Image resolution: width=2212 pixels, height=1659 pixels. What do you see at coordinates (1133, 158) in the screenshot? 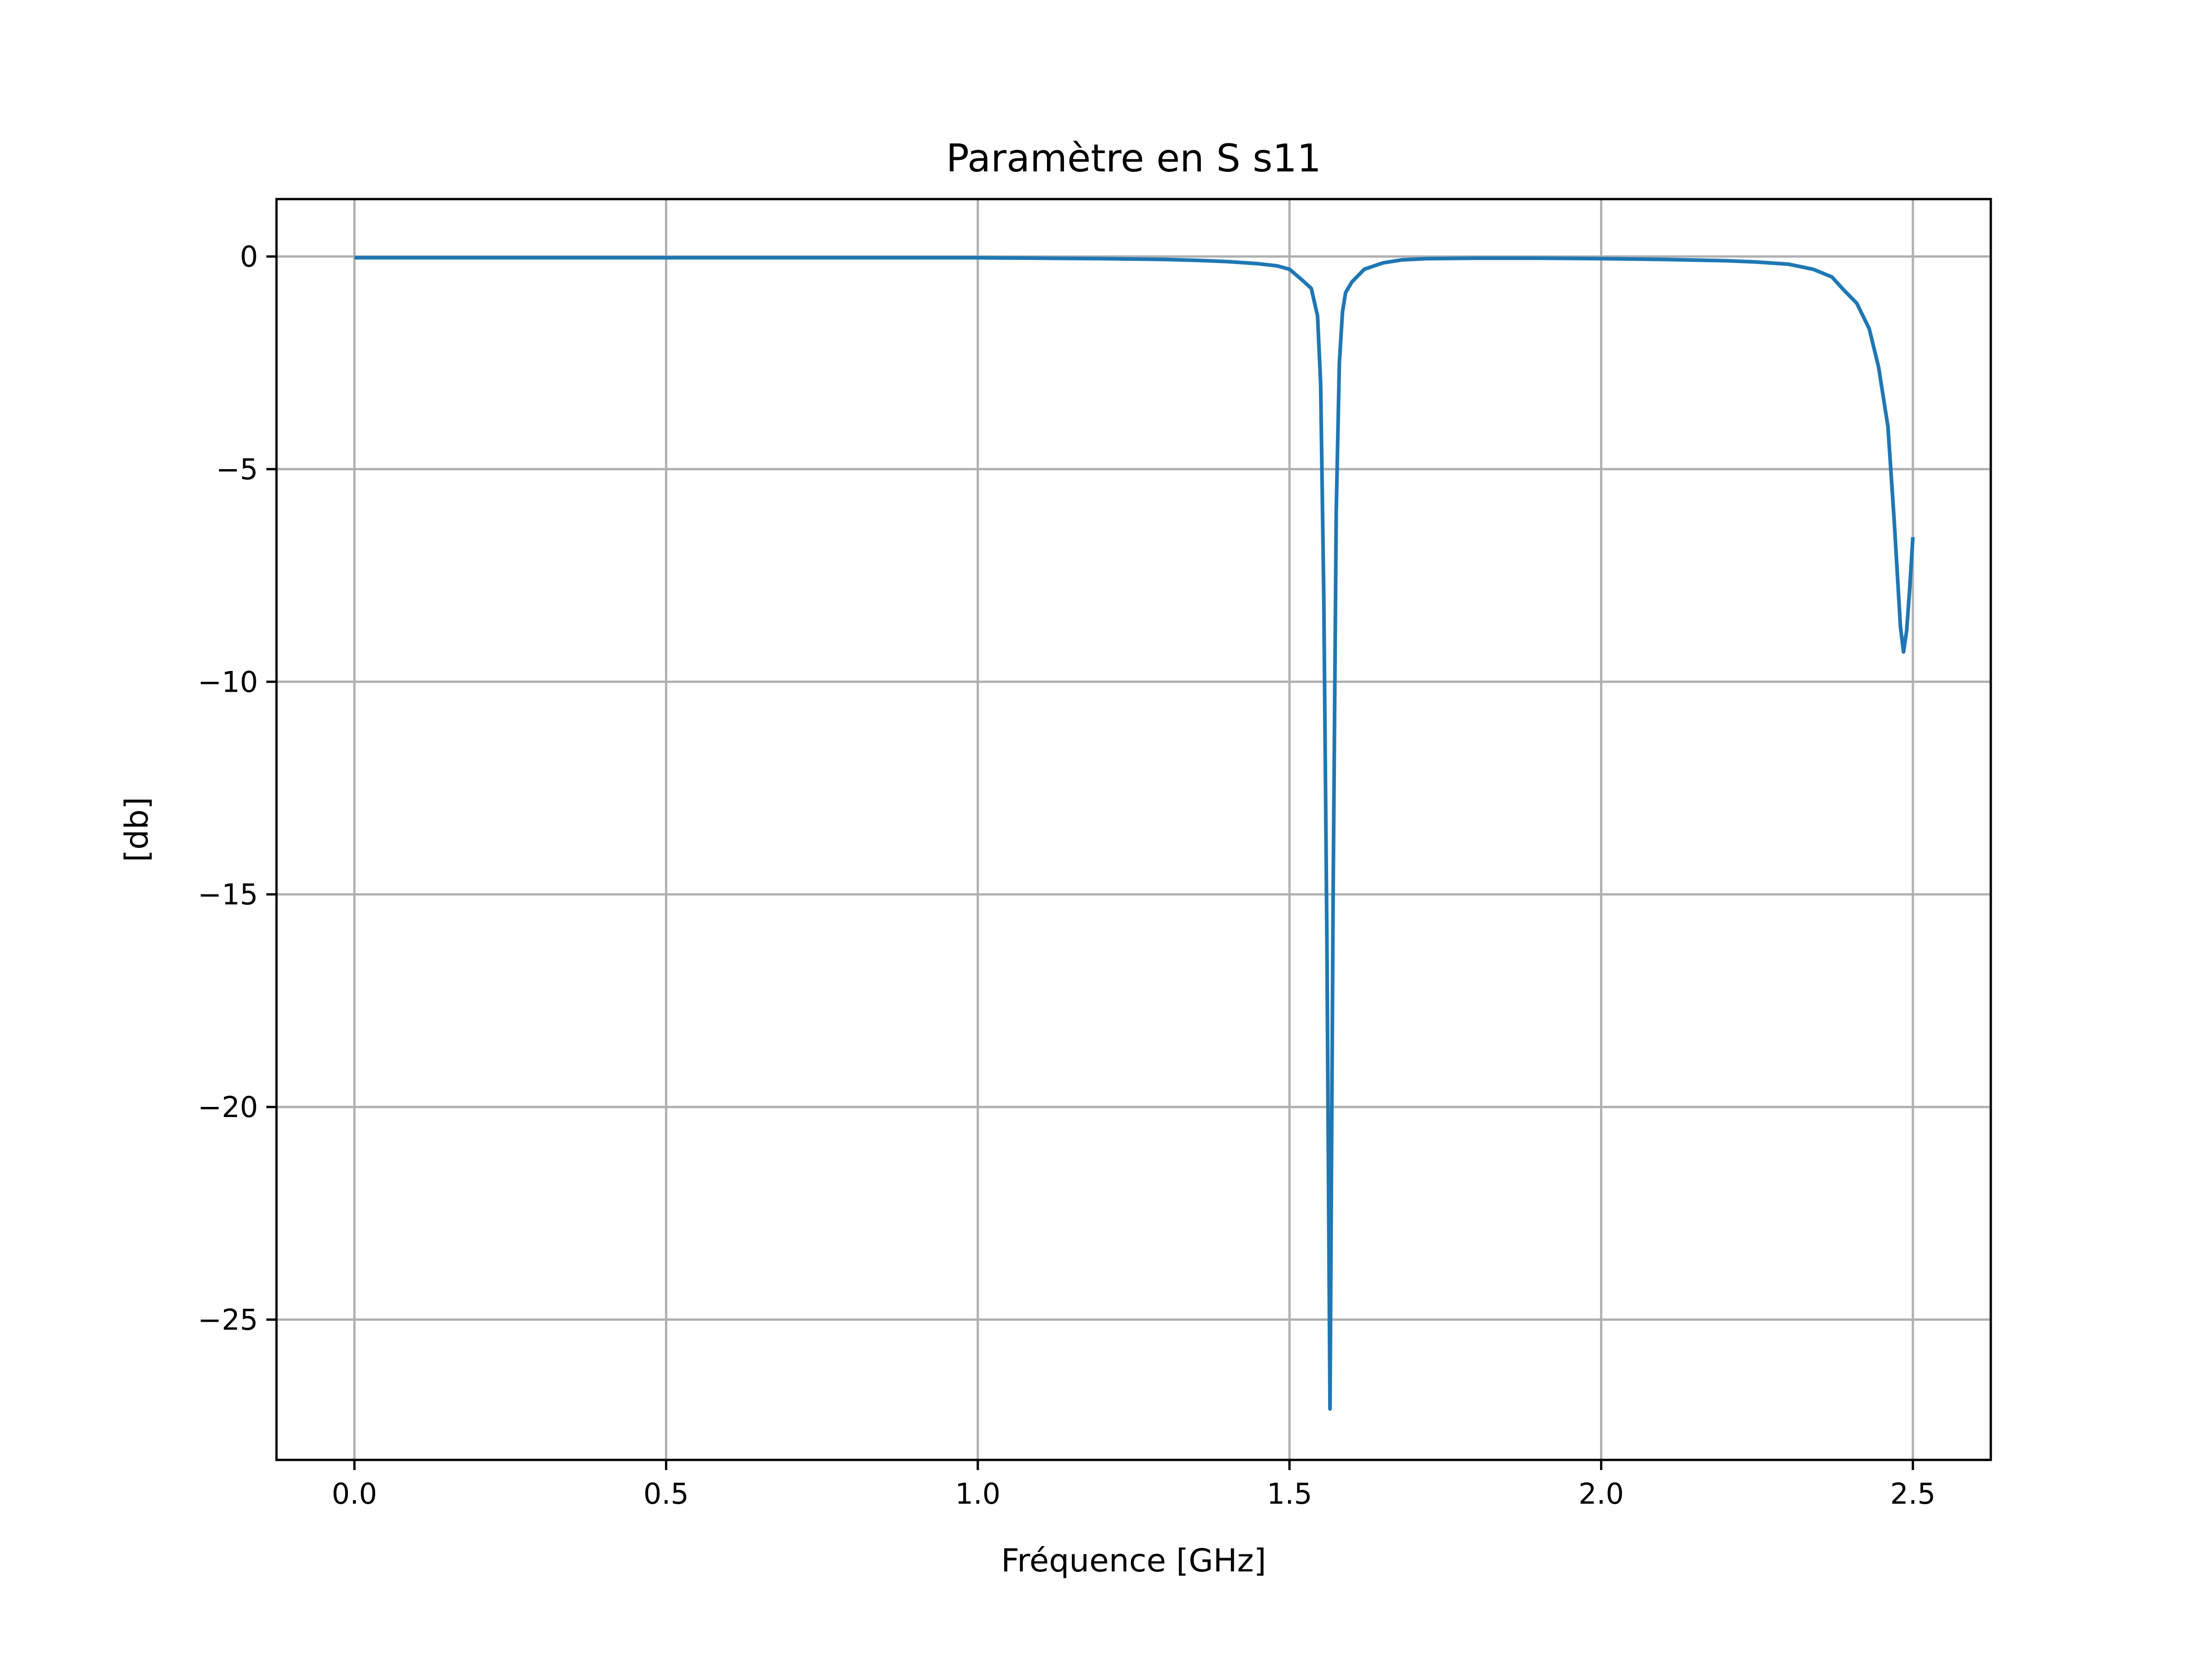
I see `chart-title: Paramètre en S s11` at bounding box center [1133, 158].